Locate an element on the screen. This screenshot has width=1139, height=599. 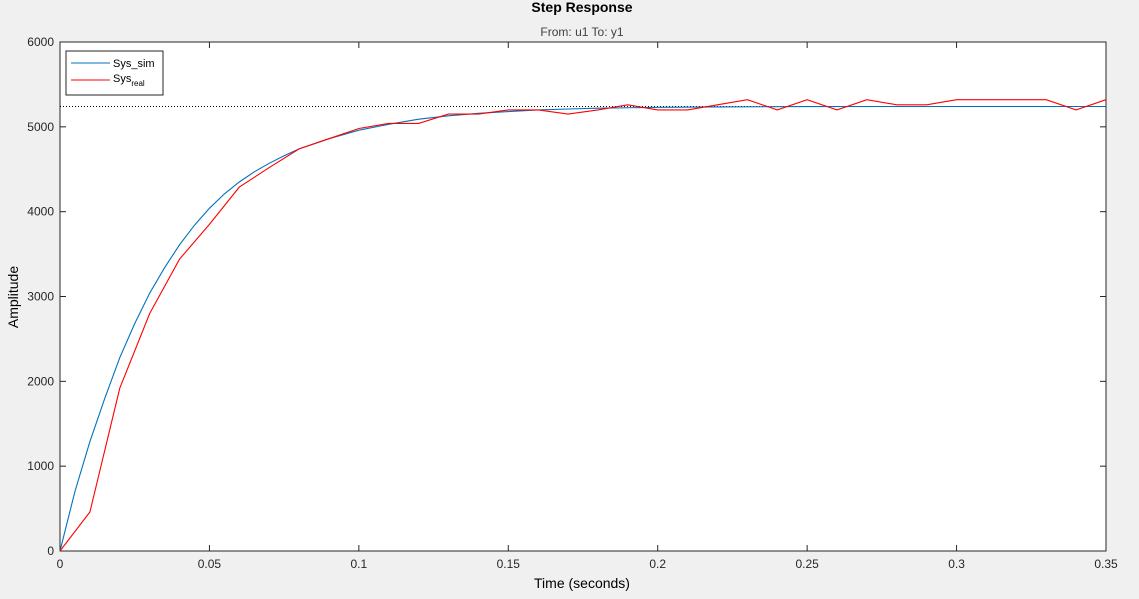
chart-subtitle: From: u1 To: y1 is located at coordinates (581, 32).